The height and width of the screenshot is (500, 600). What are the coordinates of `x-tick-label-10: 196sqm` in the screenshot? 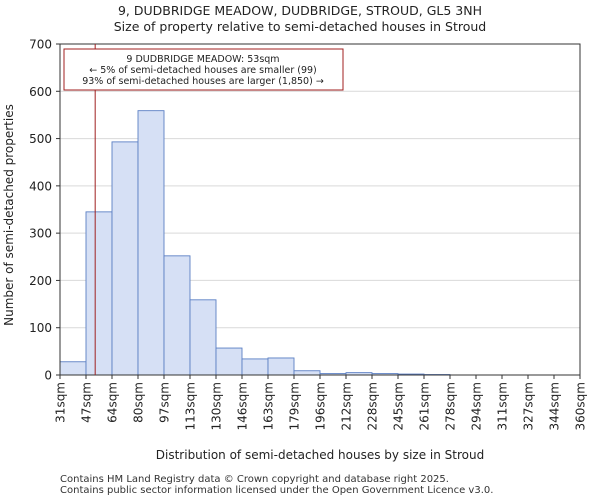 It's located at (321, 406).